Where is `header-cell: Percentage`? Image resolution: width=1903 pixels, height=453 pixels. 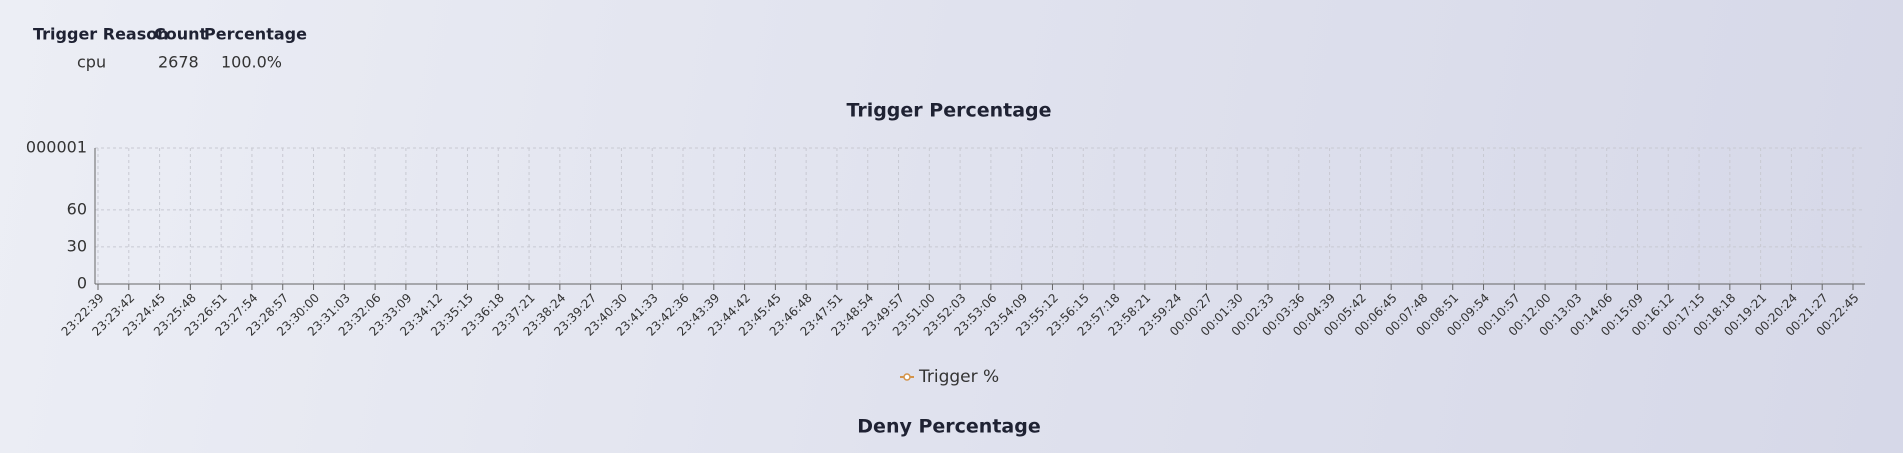 header-cell: Percentage is located at coordinates (255, 34).